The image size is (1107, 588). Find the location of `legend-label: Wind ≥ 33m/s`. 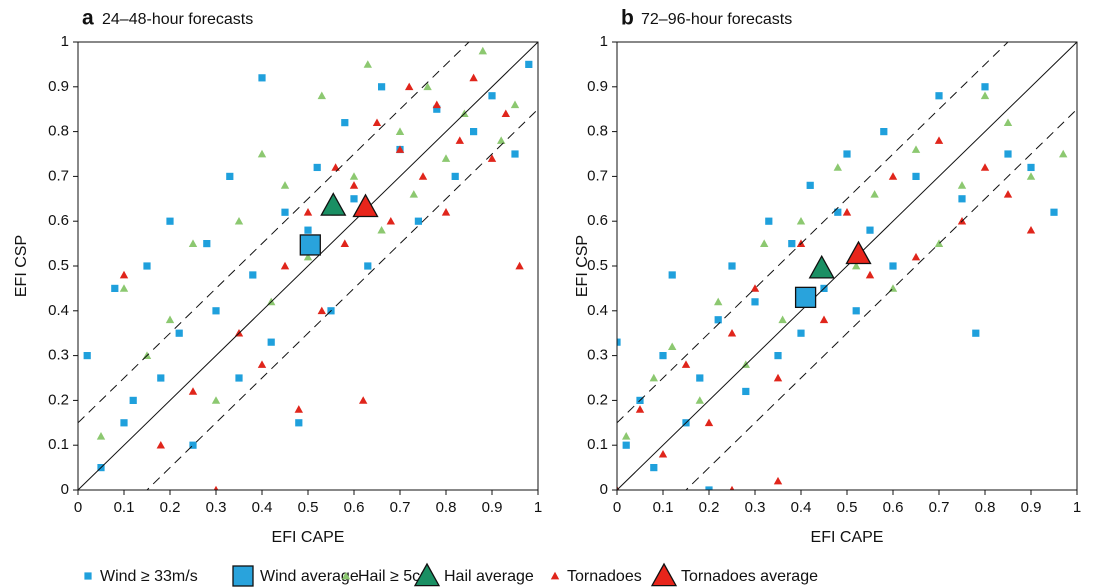

legend-label: Wind ≥ 33m/s is located at coordinates (149, 576).